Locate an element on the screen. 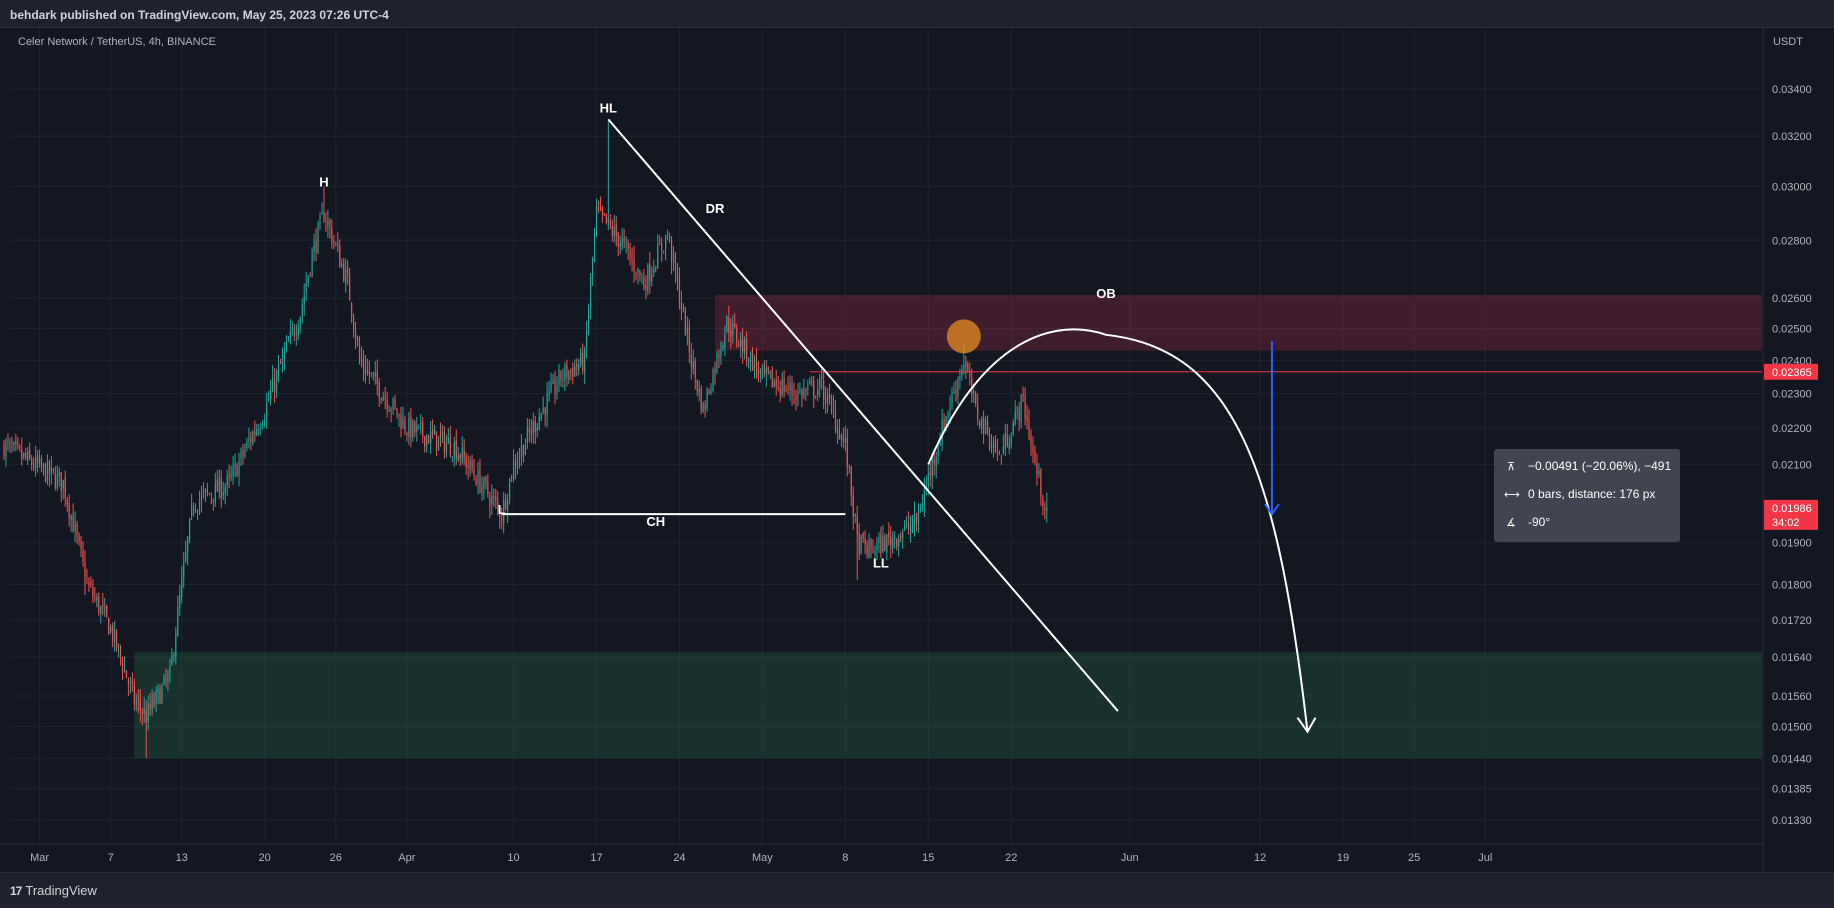  level-price-tag is located at coordinates (1791, 371).